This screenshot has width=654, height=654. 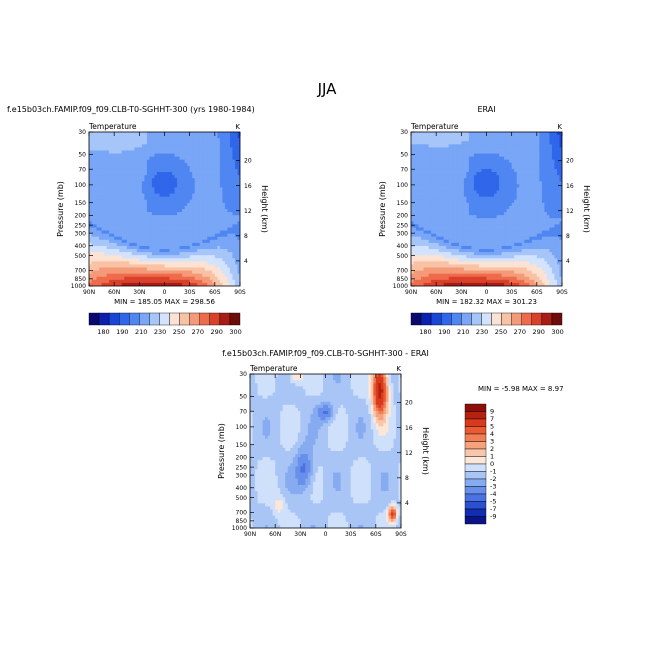 I want to click on colorbar-label: 230, so click(x=160, y=332).